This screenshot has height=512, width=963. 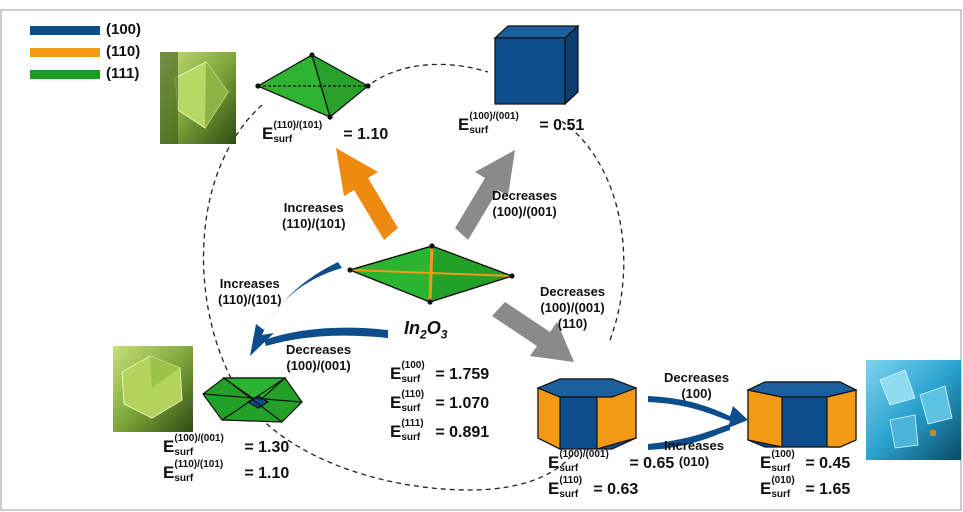 I want to click on truncated-octahedron, so click(x=252, y=400).